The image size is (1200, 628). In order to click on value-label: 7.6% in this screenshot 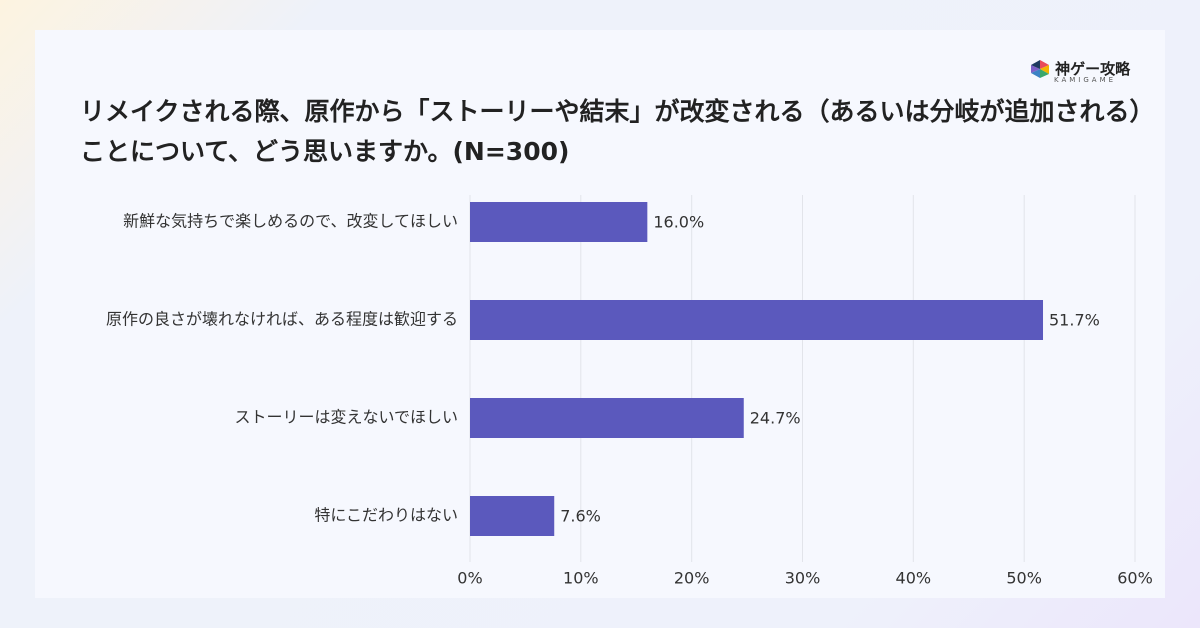, I will do `click(580, 516)`.